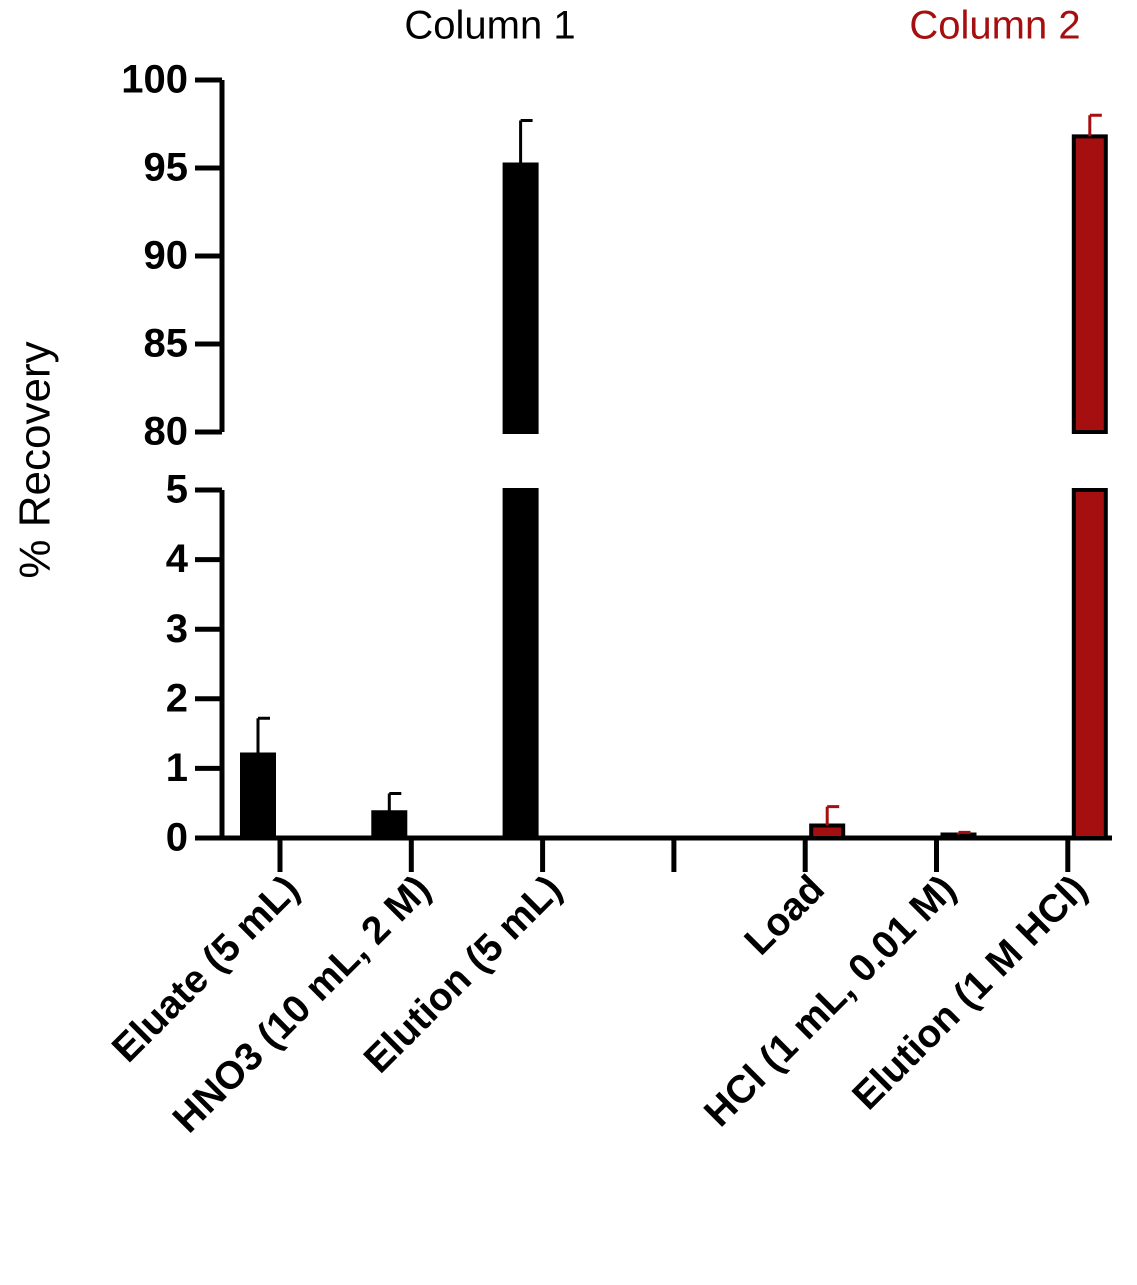  Describe the element at coordinates (177, 698) in the screenshot. I see `y-tick-label: 2` at that location.